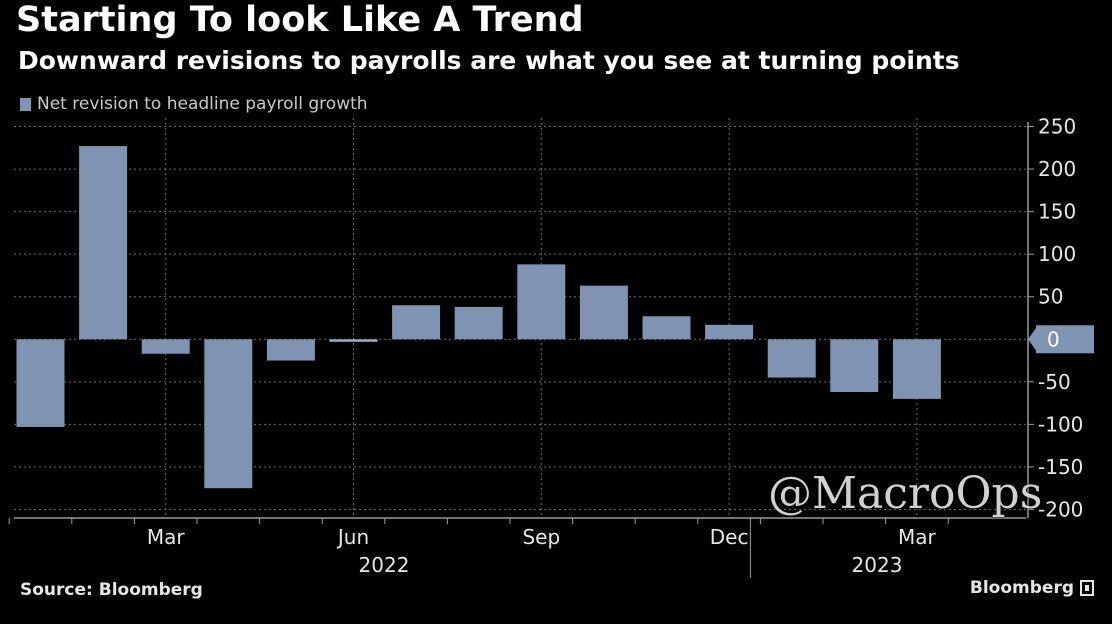 The width and height of the screenshot is (1112, 624). I want to click on watermark: @MacroOps, so click(905, 493).